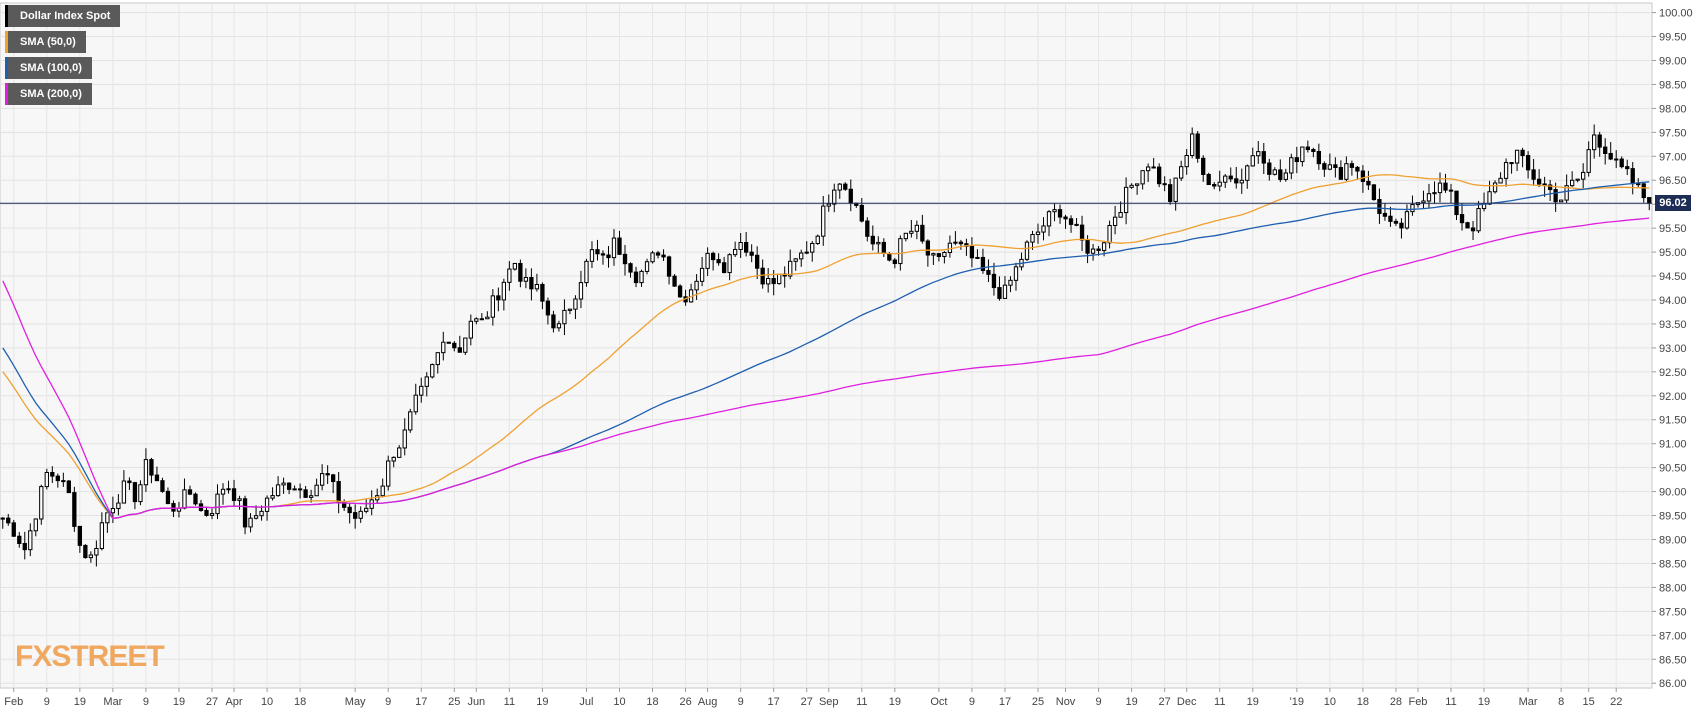 Image resolution: width=1707 pixels, height=712 pixels. What do you see at coordinates (112, 702) in the screenshot?
I see `x-tick-label: Mar` at bounding box center [112, 702].